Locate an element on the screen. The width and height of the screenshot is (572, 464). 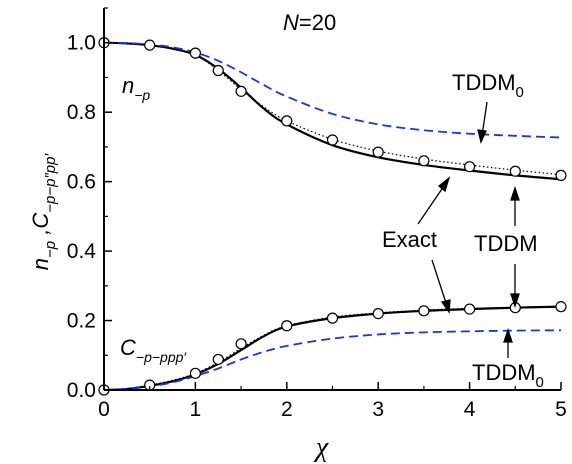
series-C-tddm-line is located at coordinates (332, 348).